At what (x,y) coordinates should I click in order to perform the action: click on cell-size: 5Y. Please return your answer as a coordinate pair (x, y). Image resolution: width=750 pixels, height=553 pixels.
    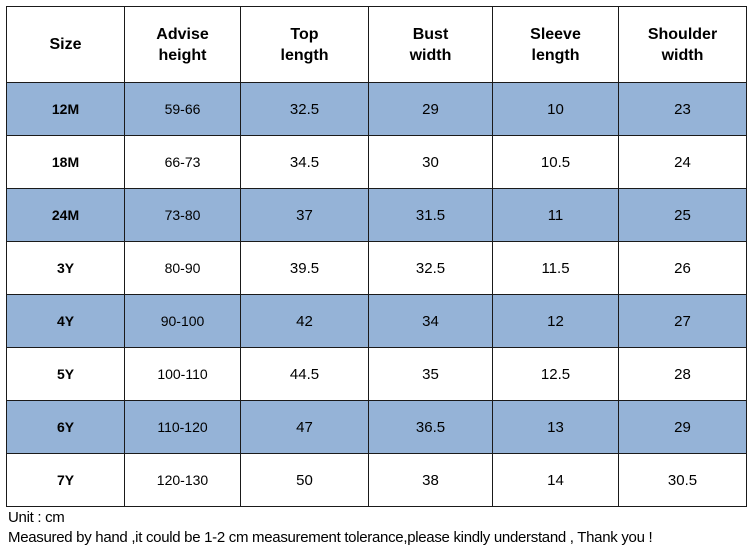
    Looking at the image, I should click on (65, 374).